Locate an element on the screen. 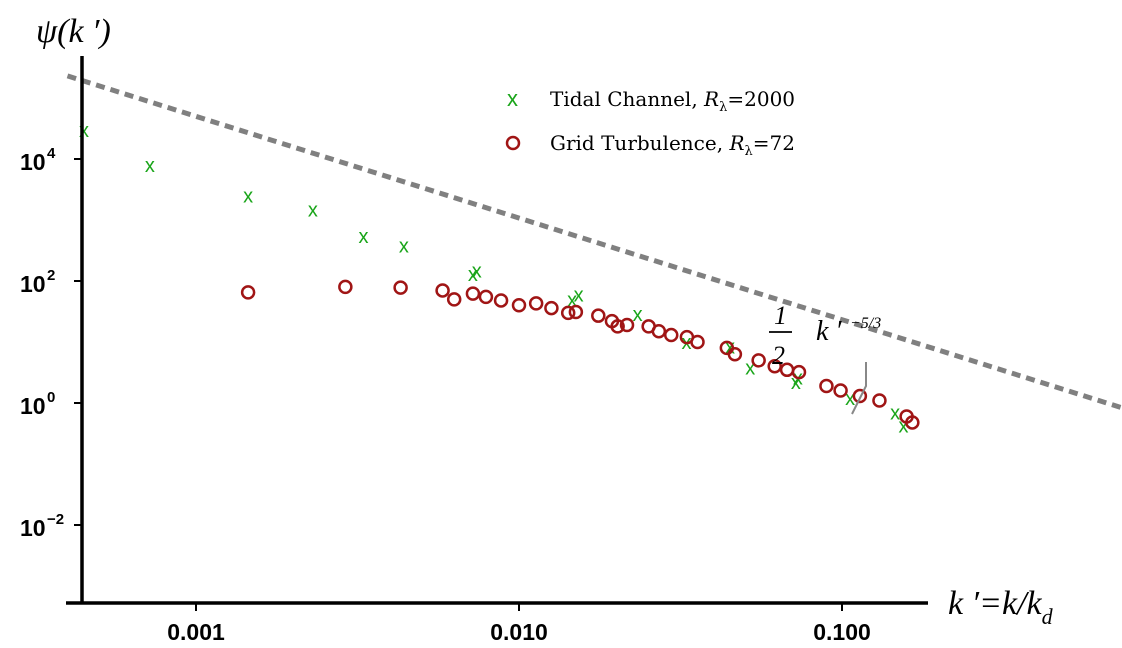 The width and height of the screenshot is (1122, 648). y-axis-label: ψ(k ′) is located at coordinates (73, 31).